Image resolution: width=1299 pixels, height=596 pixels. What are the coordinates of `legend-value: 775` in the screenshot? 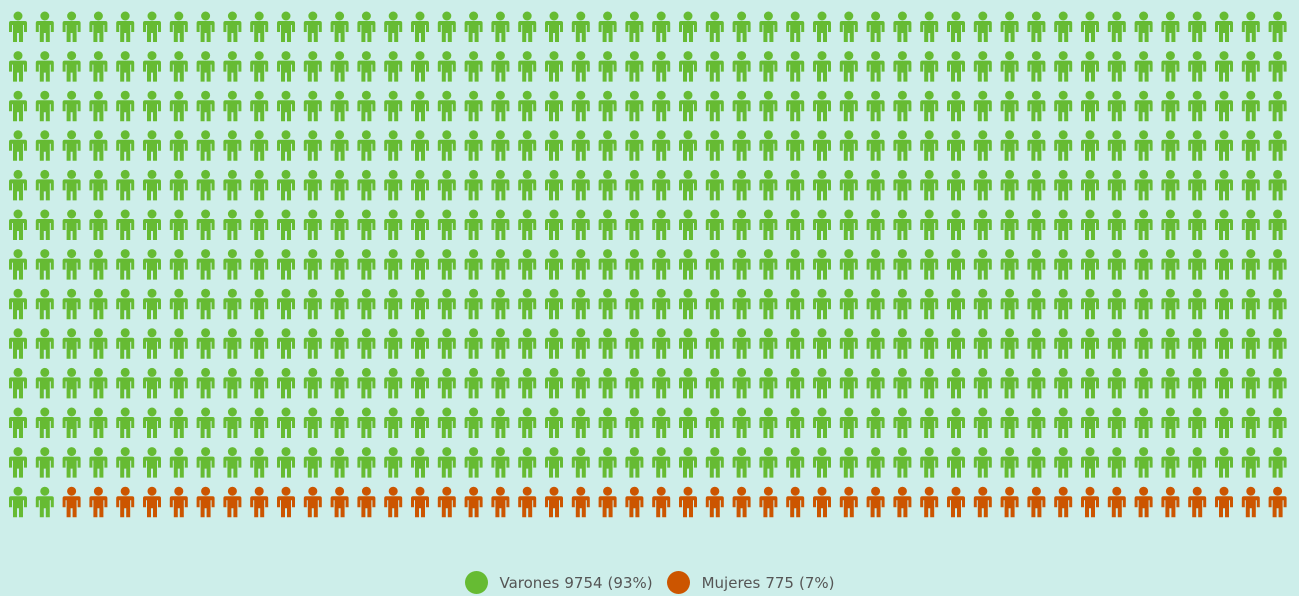 It's located at (779, 582).